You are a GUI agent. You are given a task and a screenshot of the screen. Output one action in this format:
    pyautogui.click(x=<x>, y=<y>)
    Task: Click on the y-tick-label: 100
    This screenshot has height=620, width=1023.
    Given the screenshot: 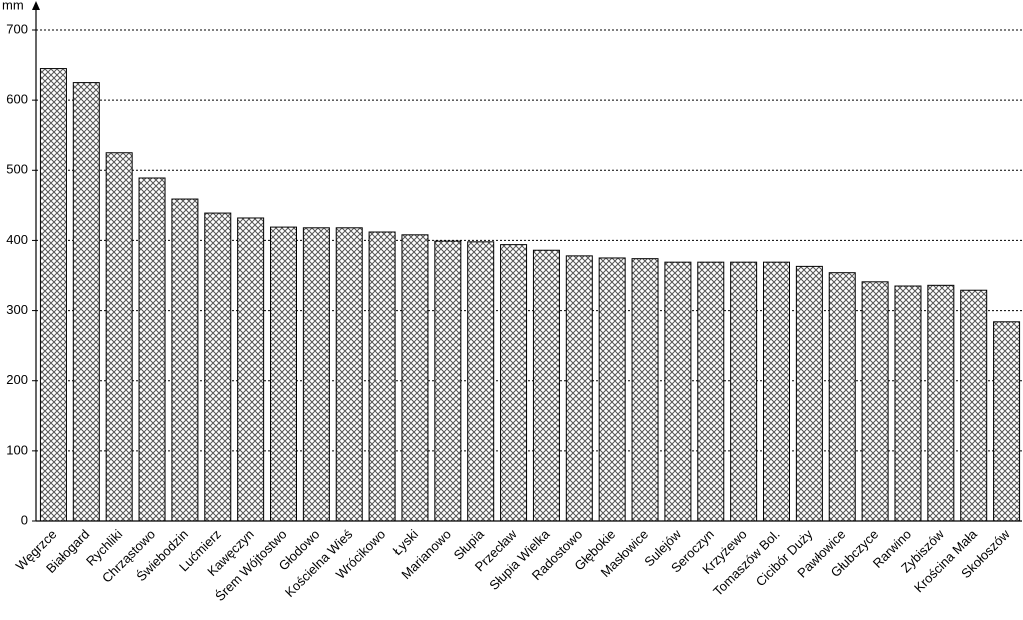 What is the action you would take?
    pyautogui.click(x=17, y=449)
    